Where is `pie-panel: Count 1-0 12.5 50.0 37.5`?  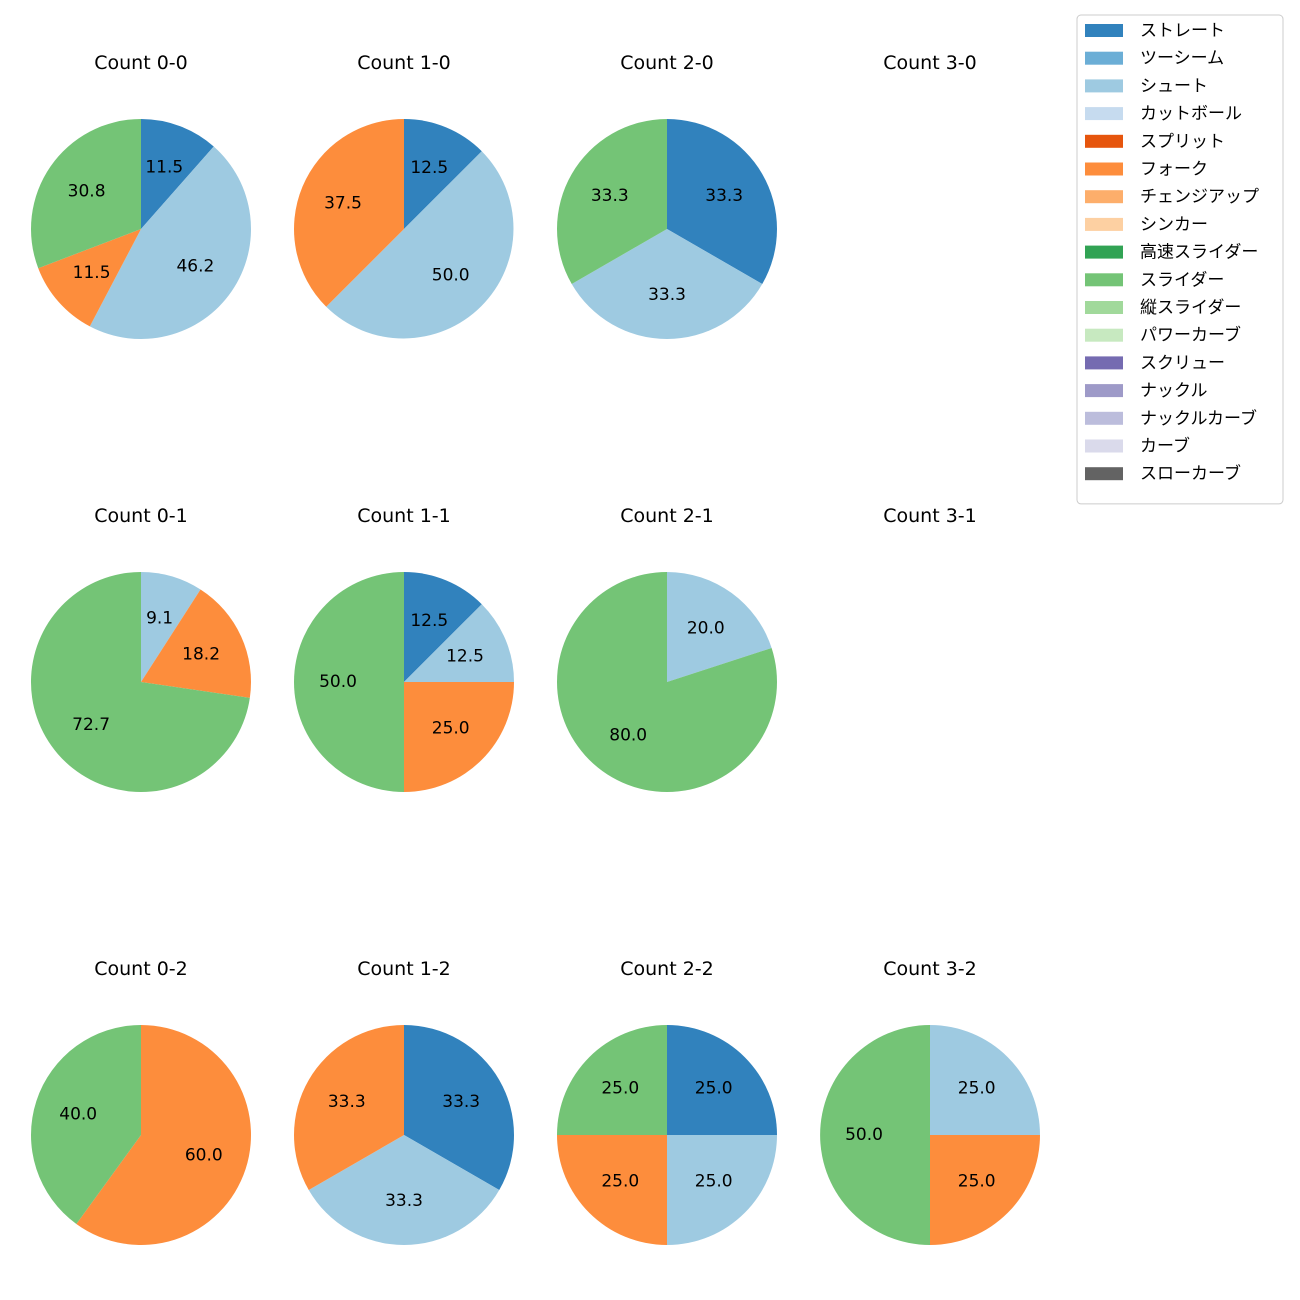
pie-panel: Count 1-0 12.5 50.0 37.5 is located at coordinates (404, 195).